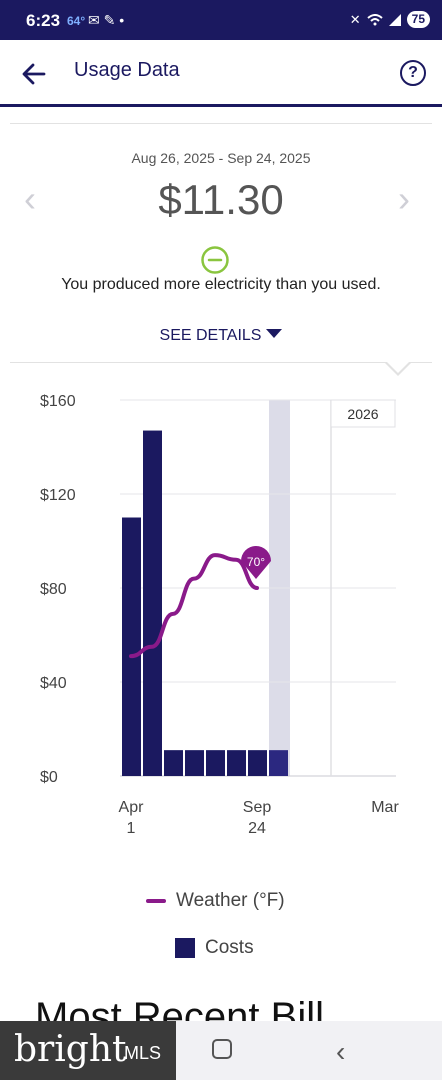 This screenshot has width=442, height=1080. I want to click on watermark-logo: bright MLS, so click(88, 1050).